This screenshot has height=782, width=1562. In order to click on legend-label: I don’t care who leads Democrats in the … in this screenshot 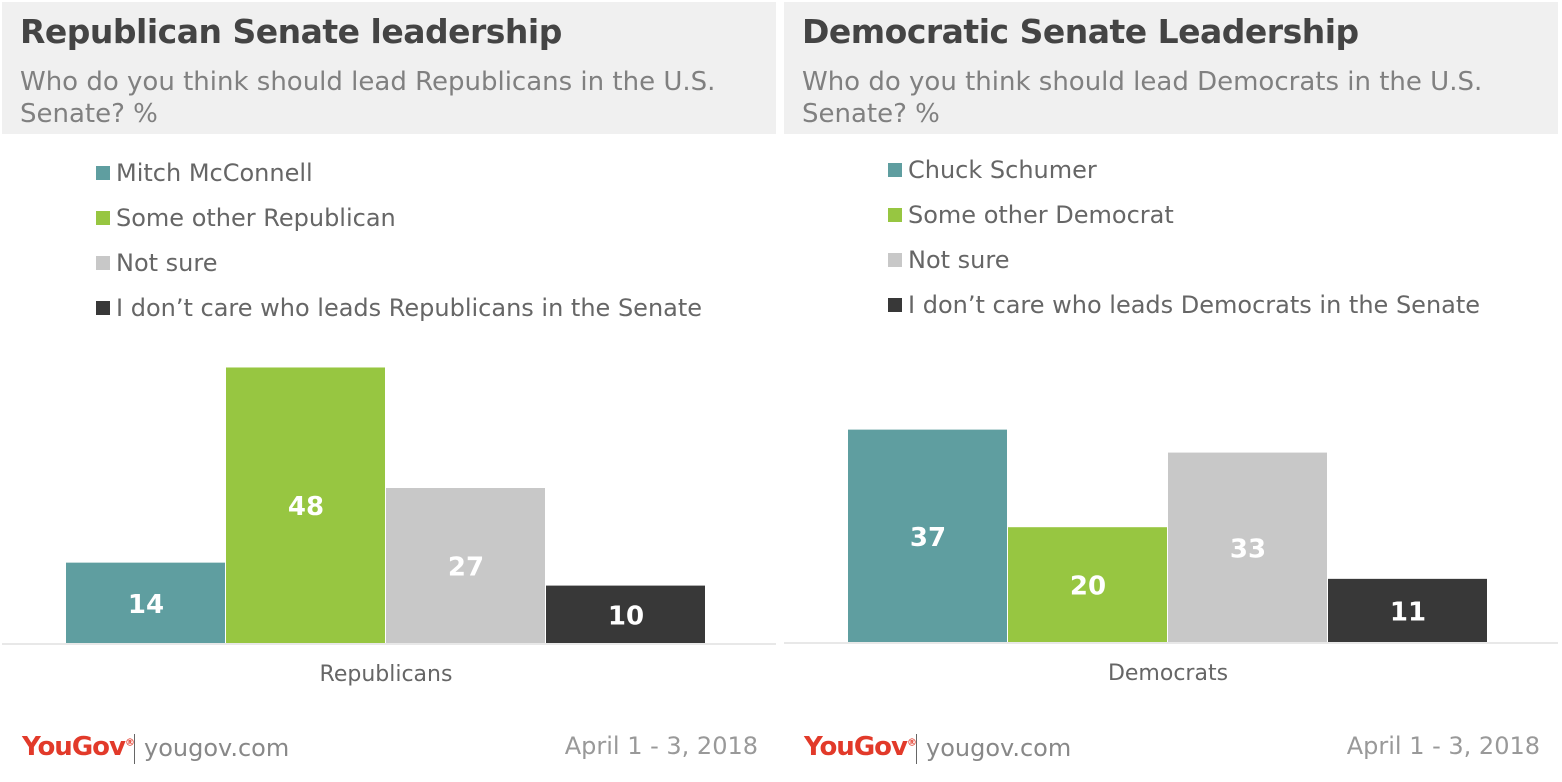, I will do `click(1194, 304)`.